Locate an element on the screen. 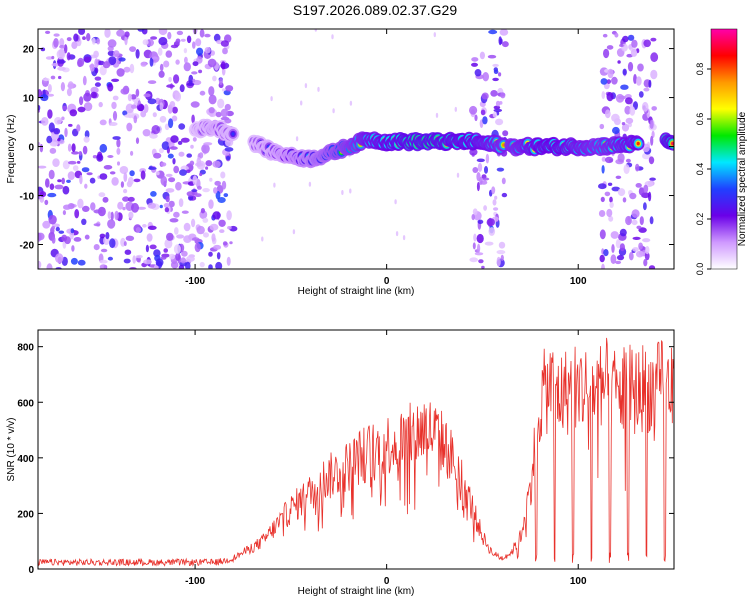 The height and width of the screenshot is (600, 750). y-tick-label: 0 is located at coordinates (31, 570).